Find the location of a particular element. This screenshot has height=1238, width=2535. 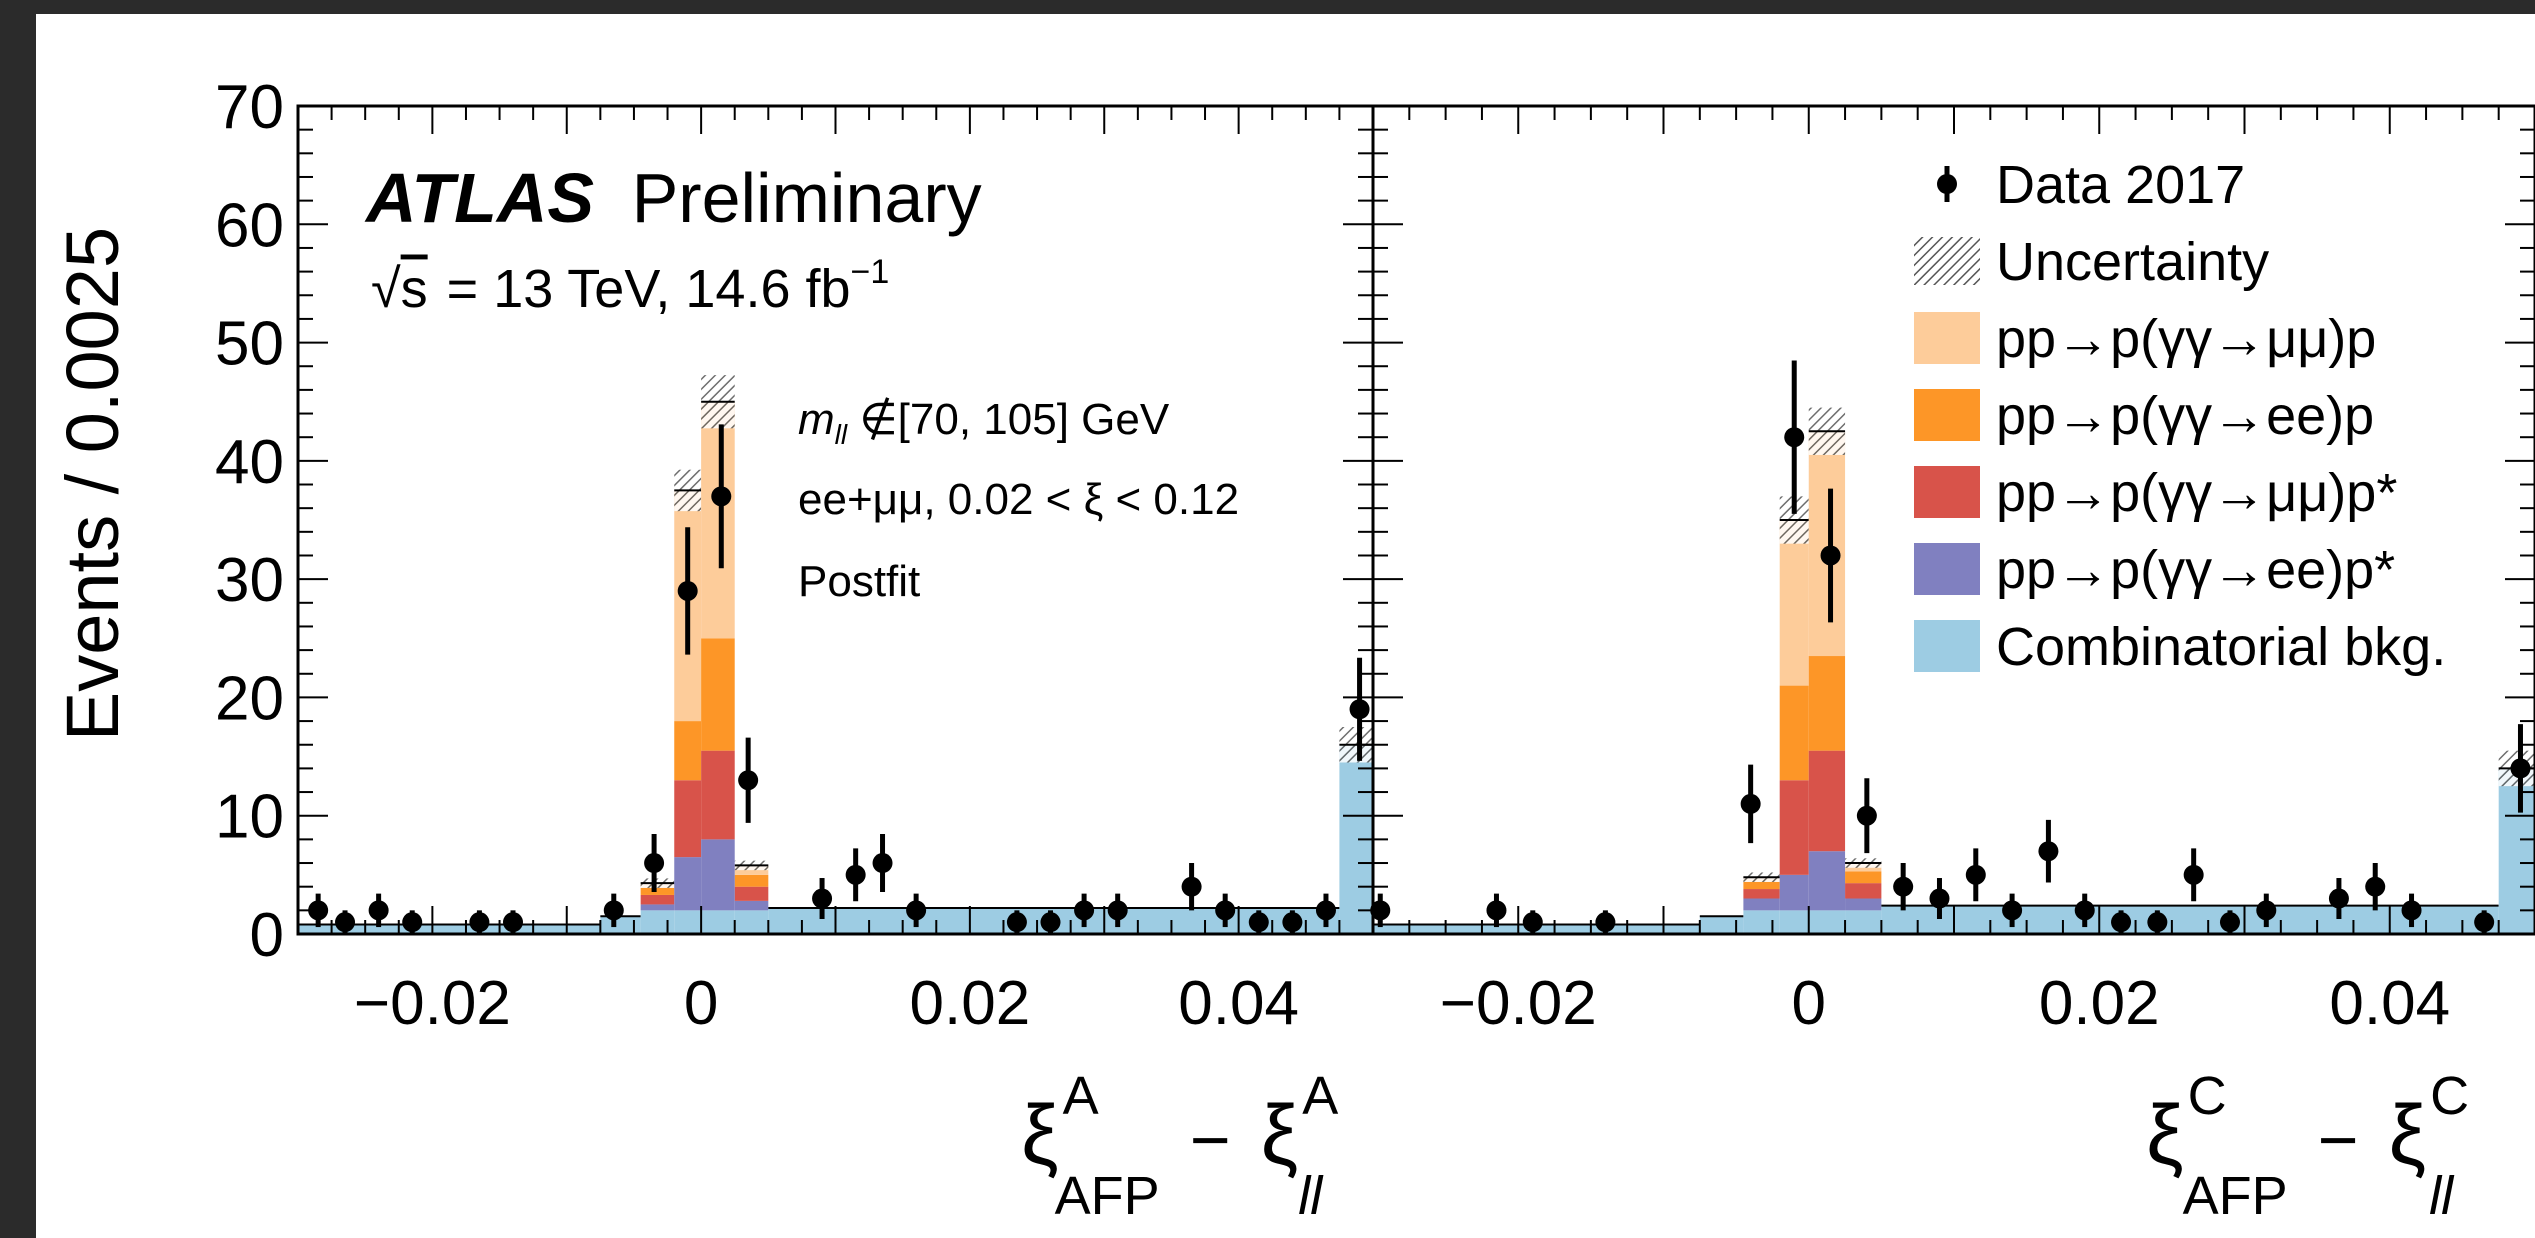

bar-pp_mumu_p-peak-left is located at coordinates (1794, 603).